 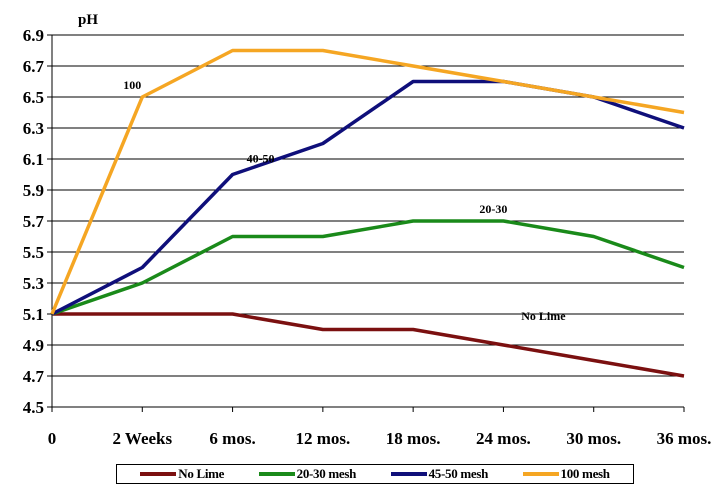 What do you see at coordinates (261, 159) in the screenshot?
I see `annotation-label: 40-50` at bounding box center [261, 159].